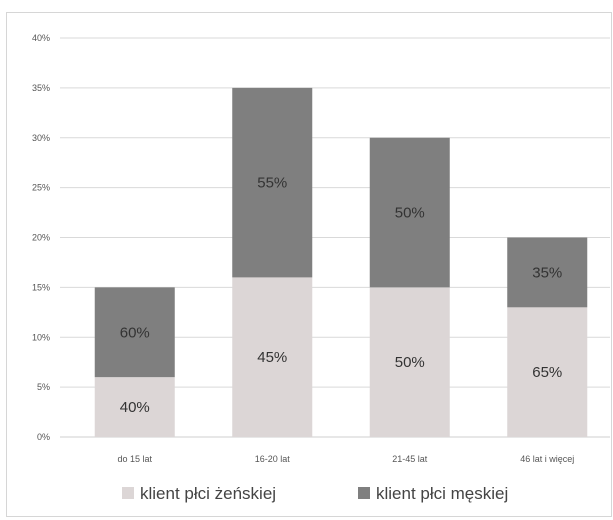 The width and height of the screenshot is (613, 520). What do you see at coordinates (43, 437) in the screenshot?
I see `y-tick-label: 0%` at bounding box center [43, 437].